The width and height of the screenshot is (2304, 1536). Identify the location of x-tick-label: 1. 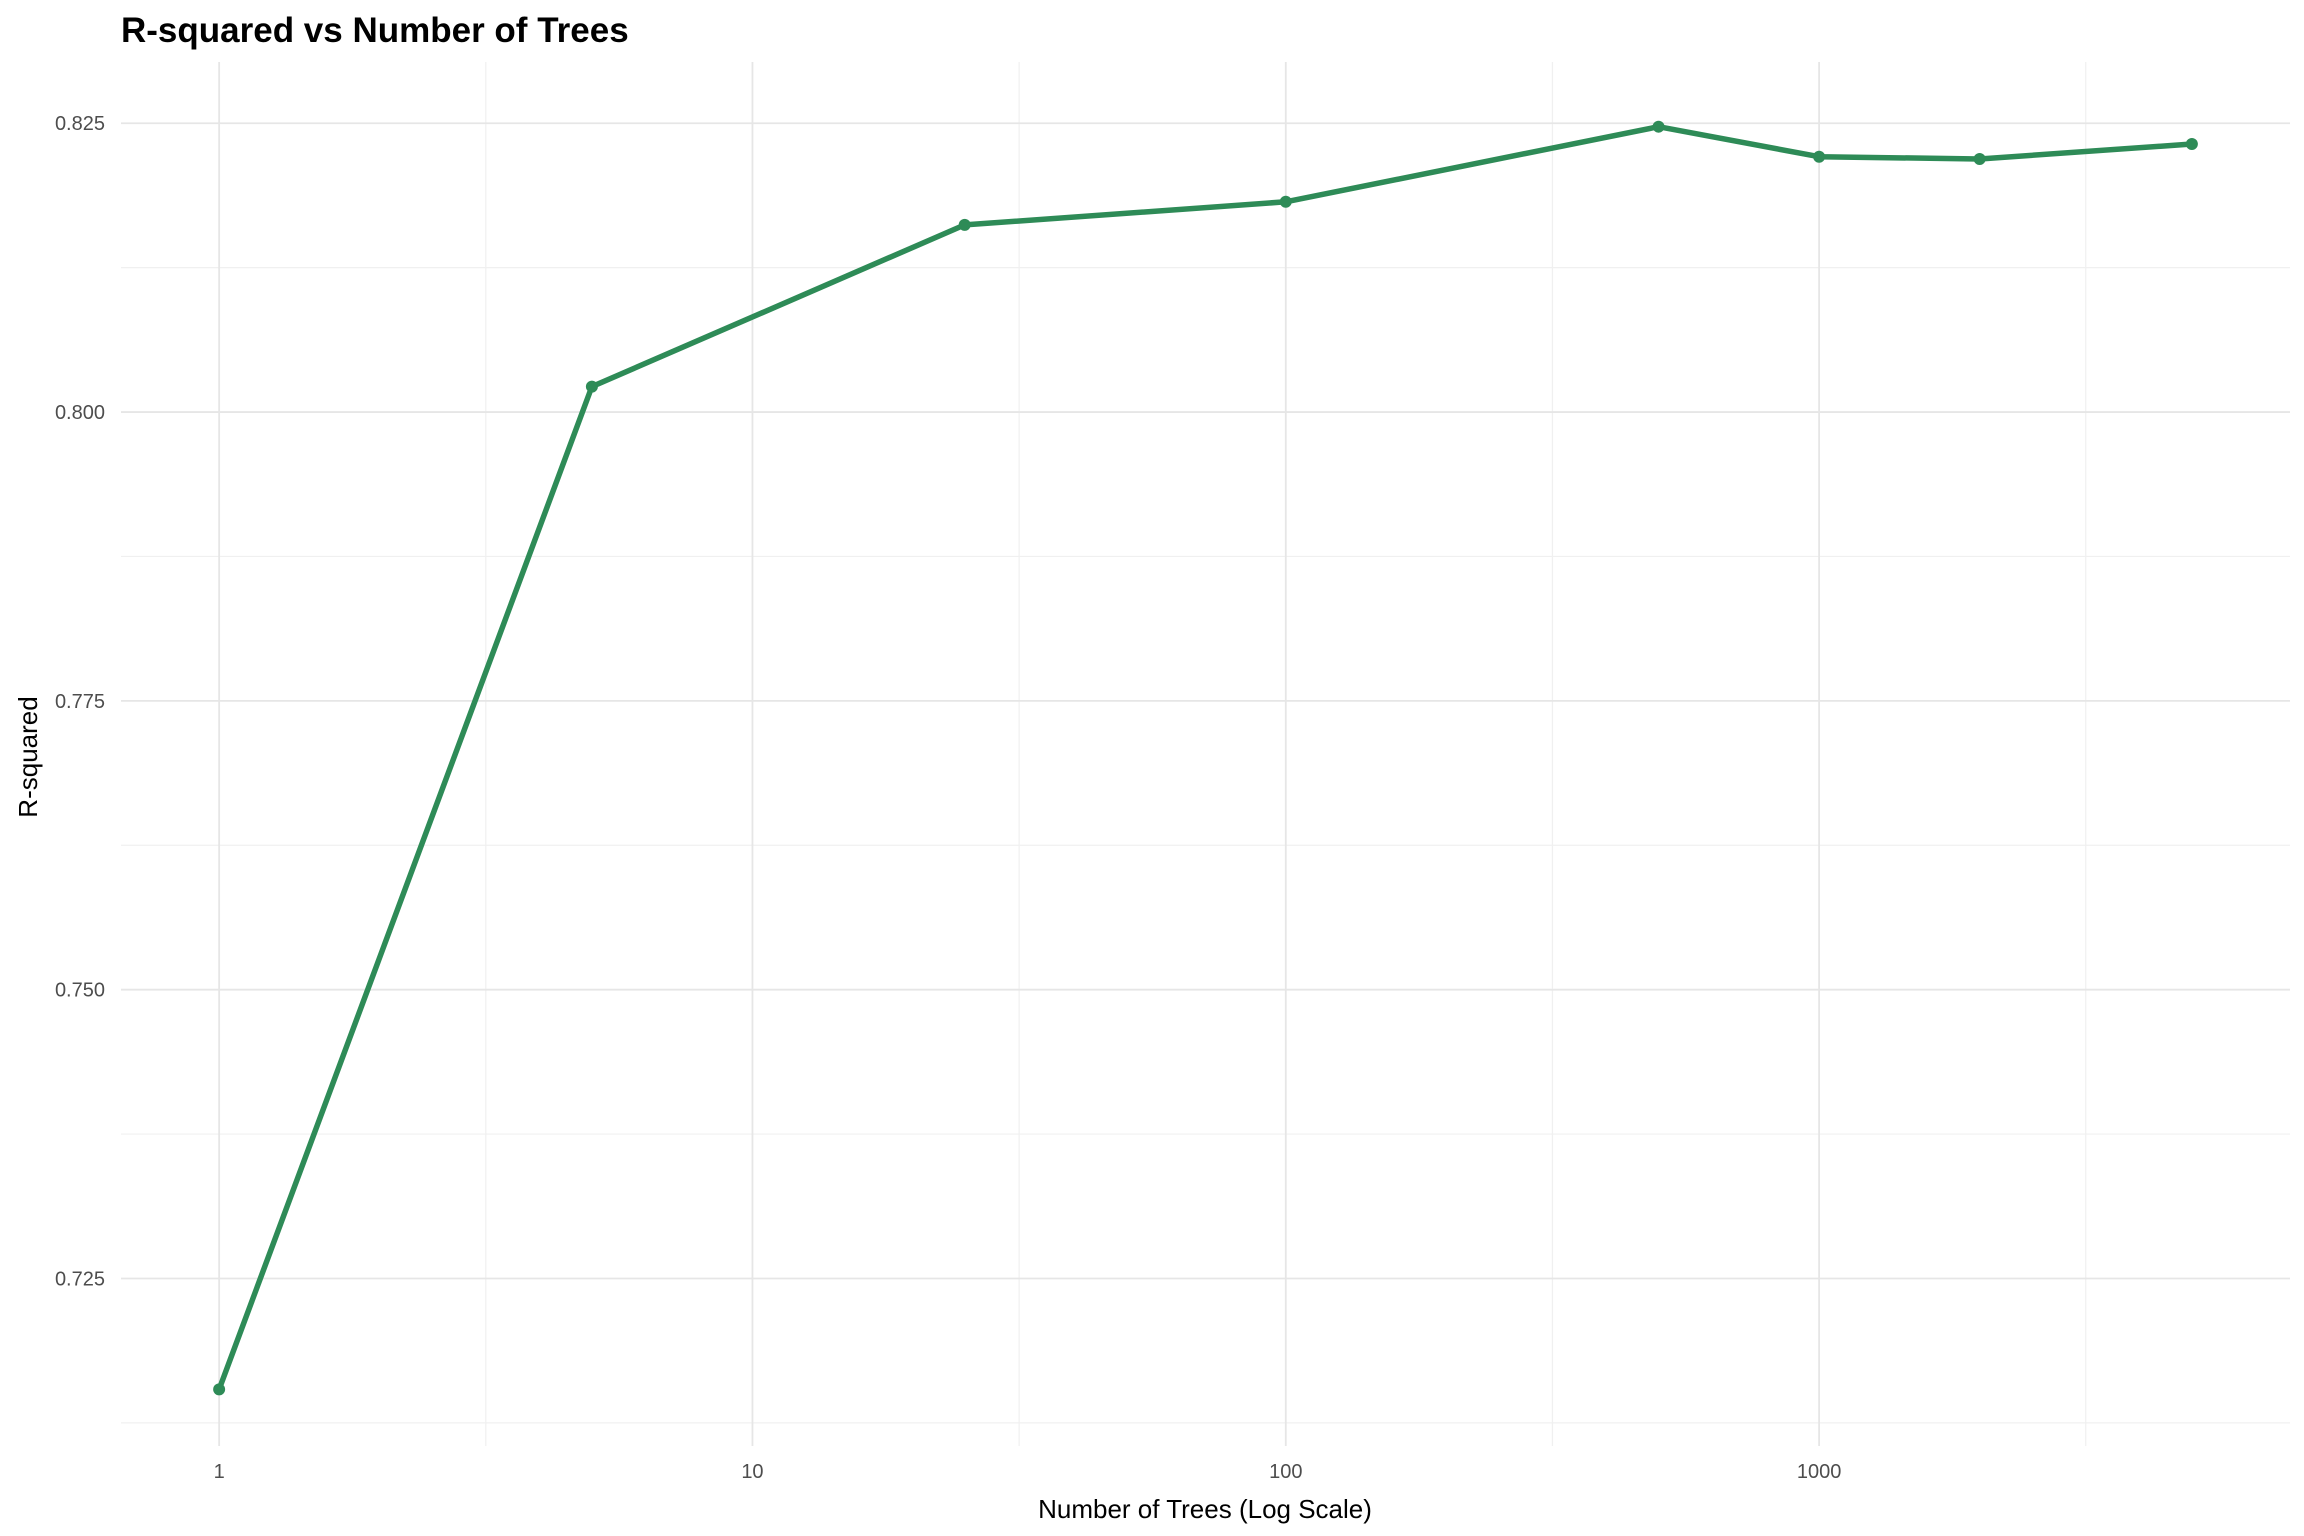
(219, 1472).